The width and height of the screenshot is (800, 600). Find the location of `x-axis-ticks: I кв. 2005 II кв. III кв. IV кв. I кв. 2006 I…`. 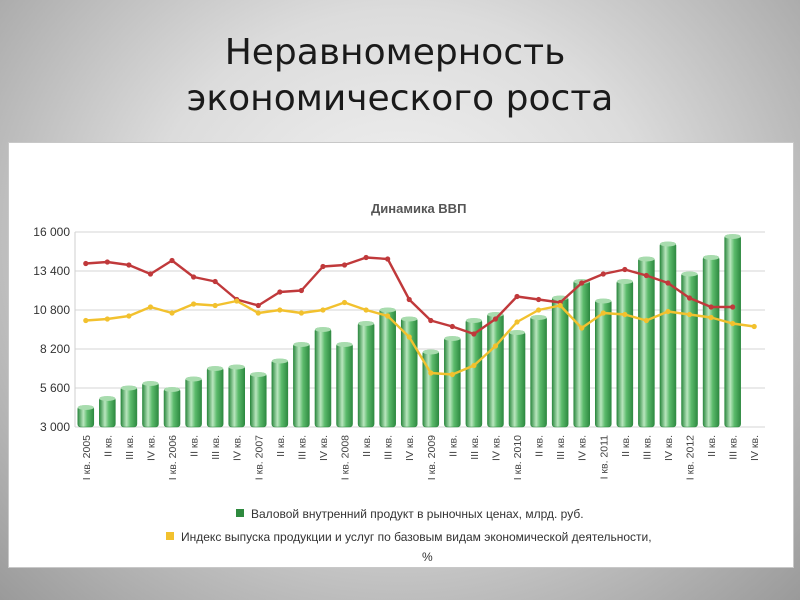

x-axis-ticks: I кв. 2005 II кв. III кв. IV кв. I кв. 2006 I… is located at coordinates (421, 457).